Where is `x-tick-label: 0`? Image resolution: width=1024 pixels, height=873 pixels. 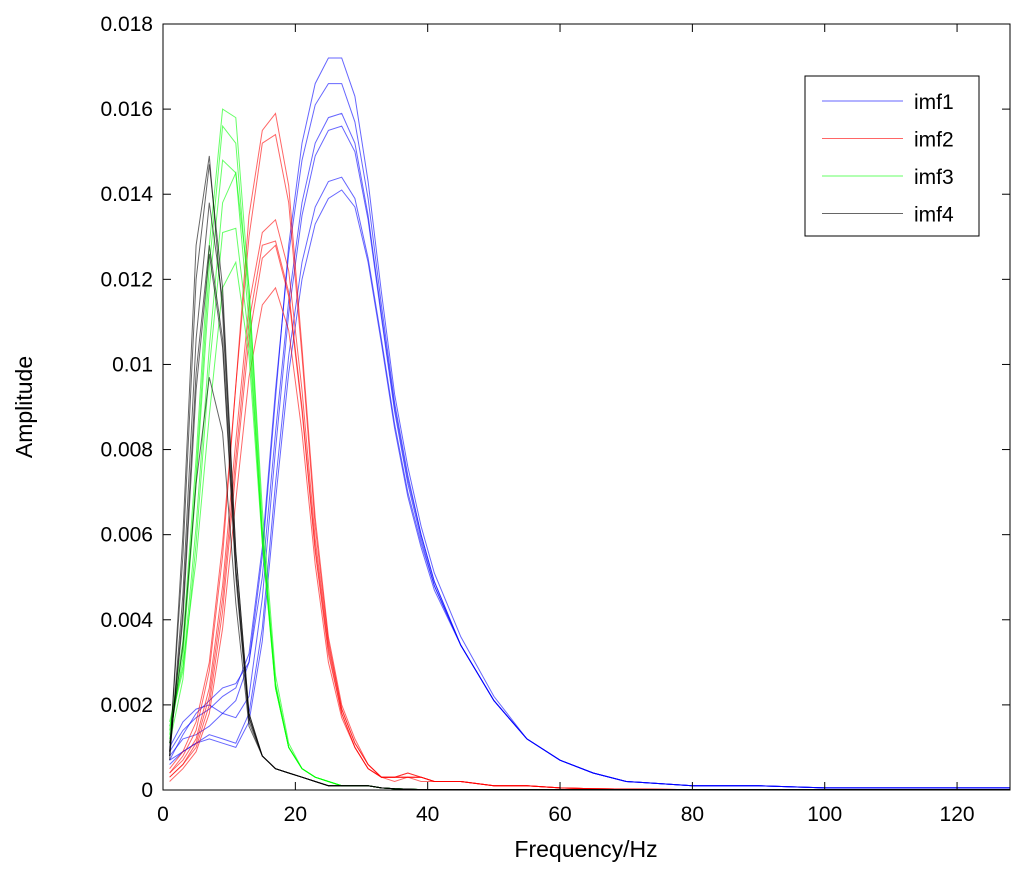
x-tick-label: 0 is located at coordinates (163, 814).